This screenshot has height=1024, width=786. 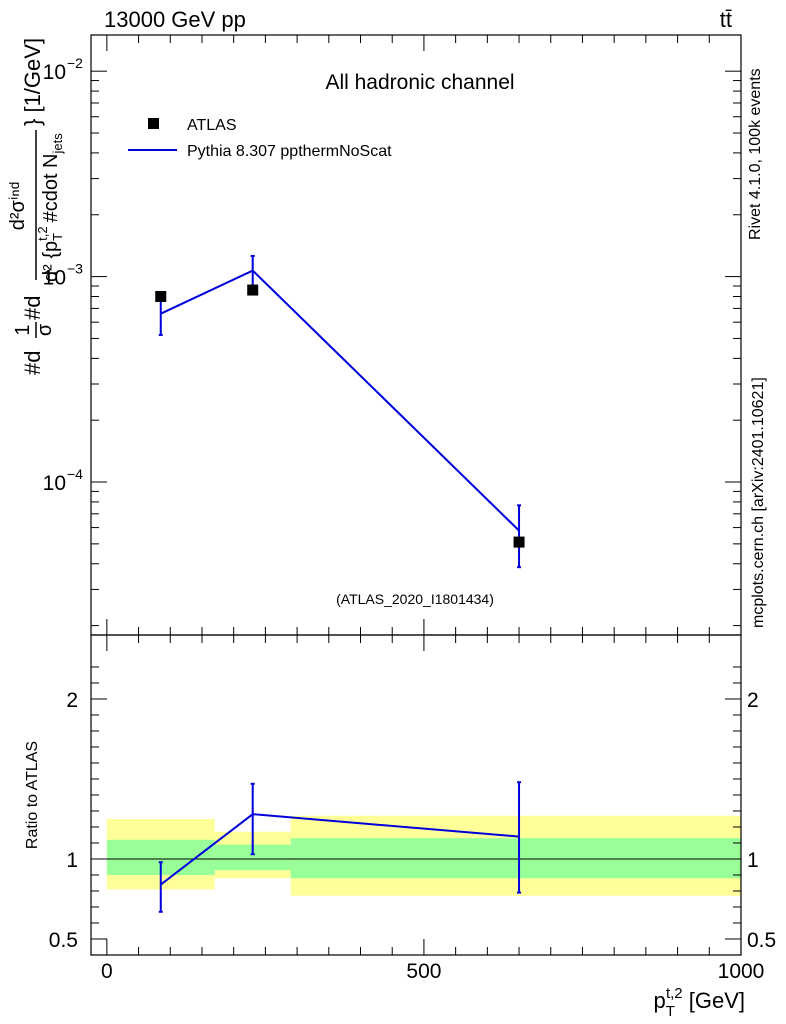 What do you see at coordinates (75, 474) in the screenshot?
I see `main-y-tick-exponent: −4` at bounding box center [75, 474].